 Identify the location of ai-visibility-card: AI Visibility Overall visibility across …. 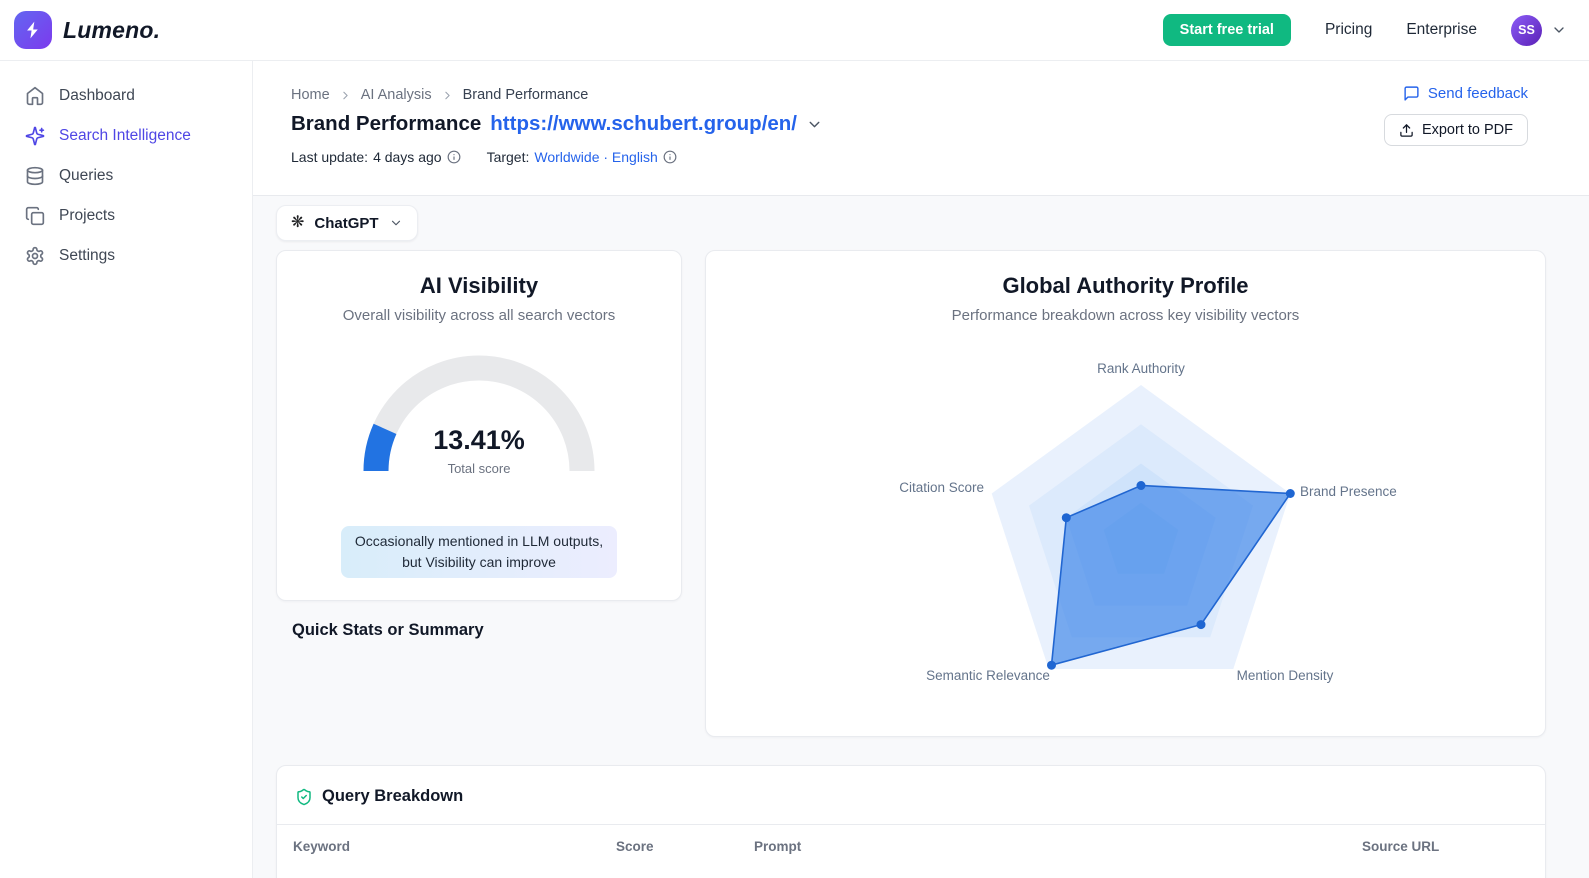
(479, 425).